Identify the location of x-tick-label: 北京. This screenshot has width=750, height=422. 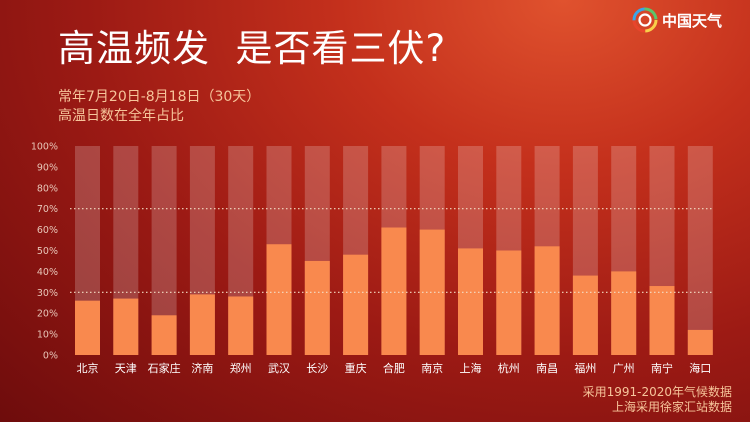
(88, 368).